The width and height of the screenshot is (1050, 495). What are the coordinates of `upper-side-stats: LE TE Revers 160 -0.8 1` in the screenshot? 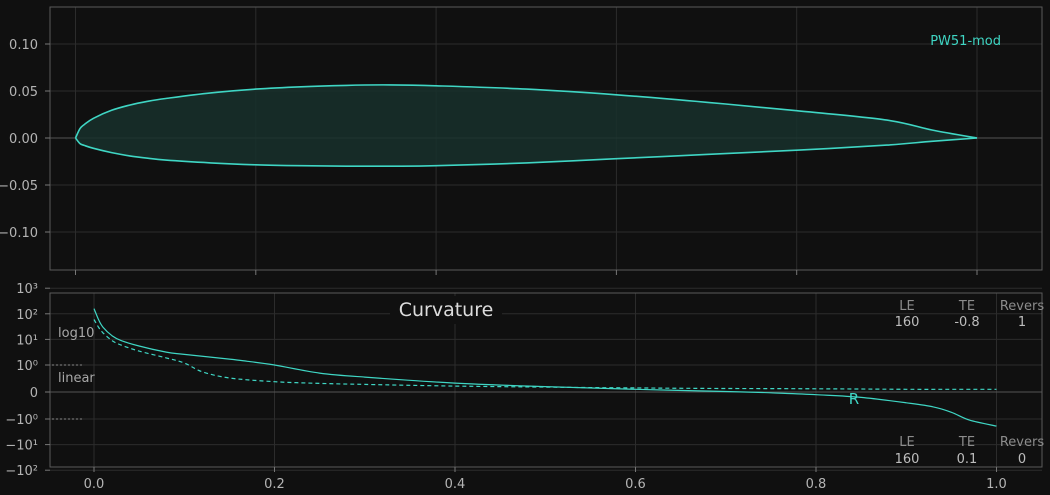 It's located at (970, 314).